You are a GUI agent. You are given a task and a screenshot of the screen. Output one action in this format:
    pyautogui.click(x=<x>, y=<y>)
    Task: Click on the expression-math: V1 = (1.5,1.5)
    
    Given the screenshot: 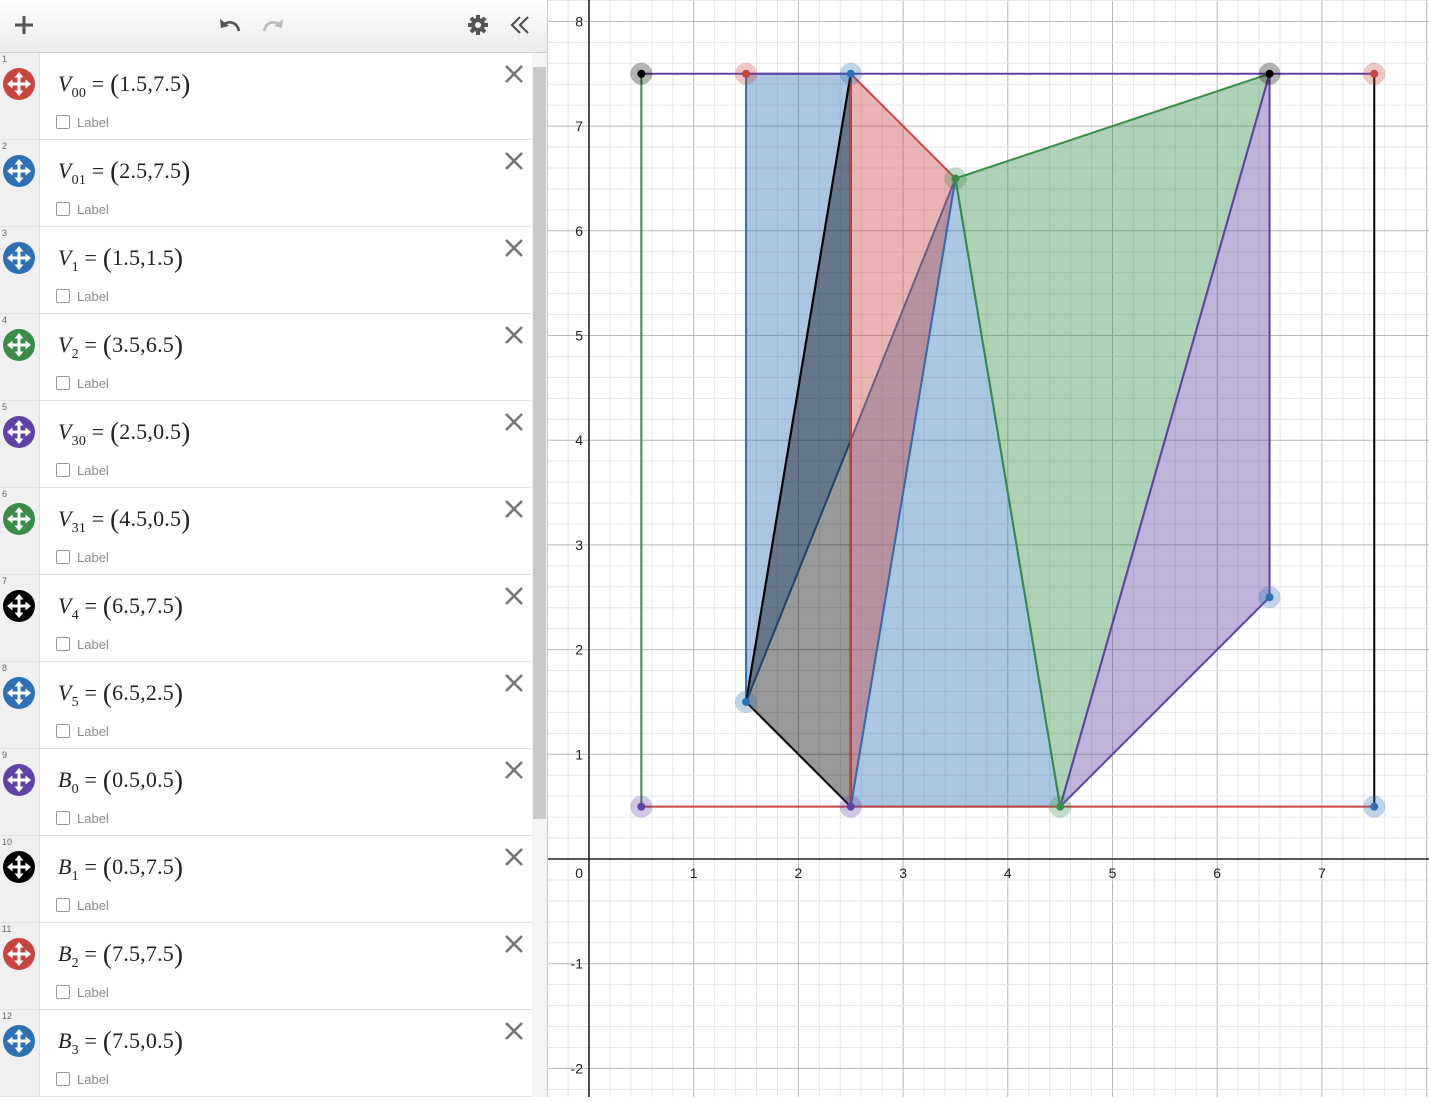 What is the action you would take?
    pyautogui.click(x=121, y=259)
    